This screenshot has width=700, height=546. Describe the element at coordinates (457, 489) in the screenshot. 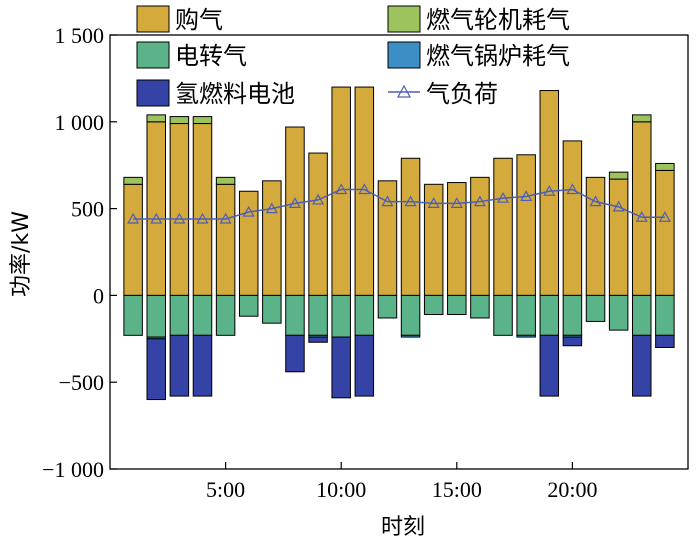

I see `x-tick-label: 15:00` at that location.